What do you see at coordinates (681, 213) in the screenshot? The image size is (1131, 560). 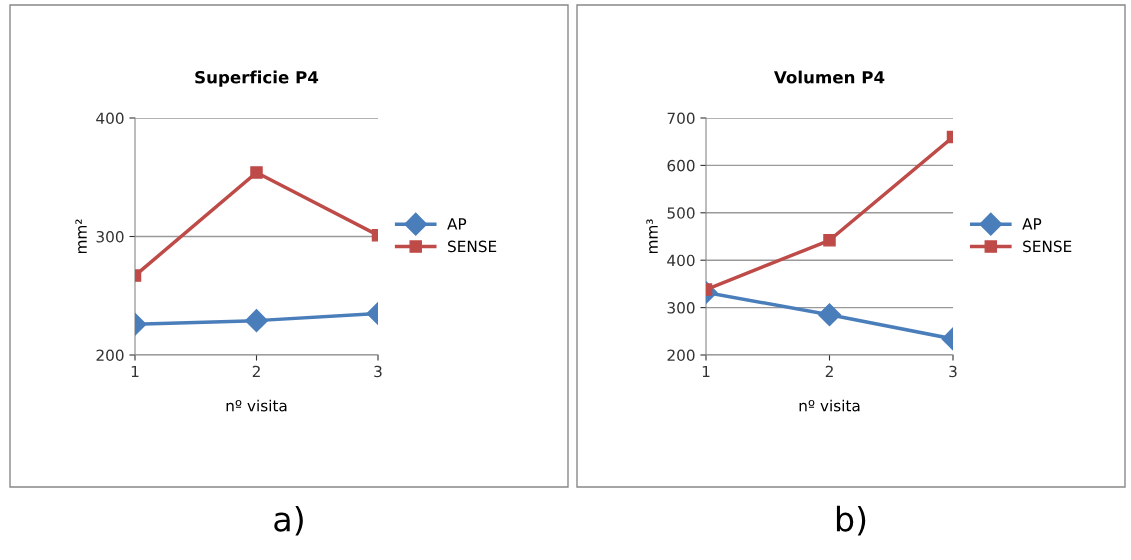 I see `y-tick-label: 500` at bounding box center [681, 213].